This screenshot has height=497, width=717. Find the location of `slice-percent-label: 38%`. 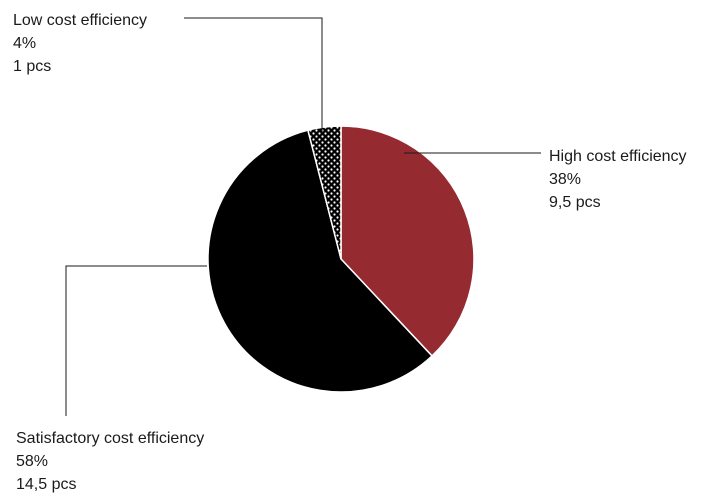

slice-percent-label: 38% is located at coordinates (565, 179).